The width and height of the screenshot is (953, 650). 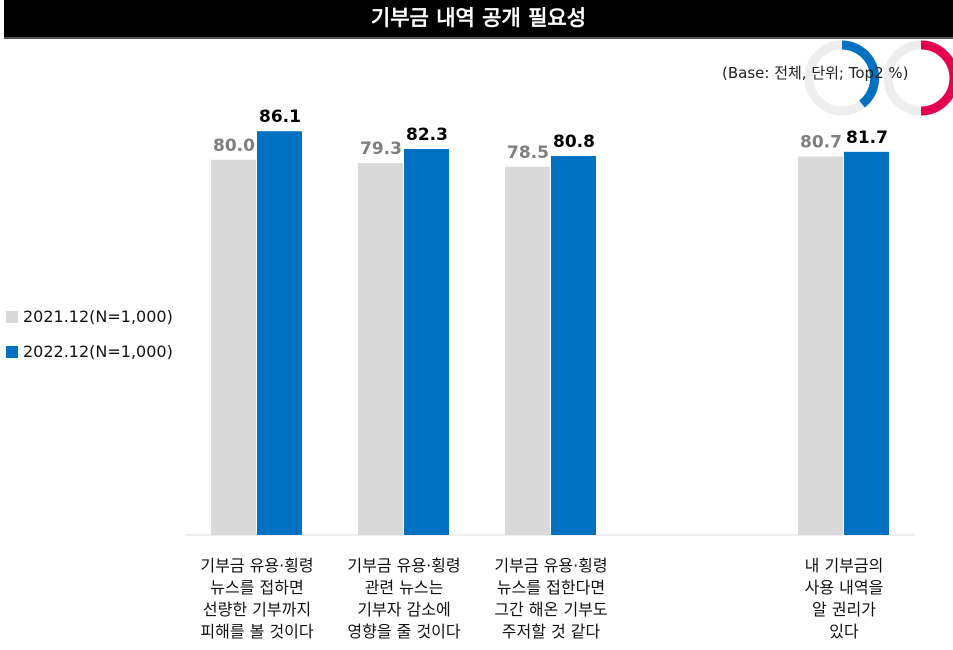 I want to click on base-note: (Base: 전체, 단위; Top2 %), so click(x=815, y=73).